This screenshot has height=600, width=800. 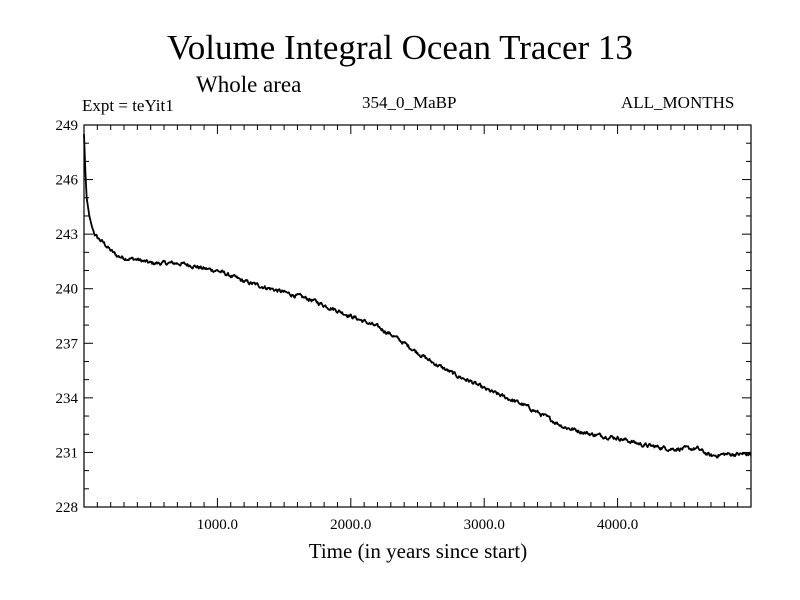 What do you see at coordinates (409, 102) in the screenshot?
I see `run-label: 354_0_MaBP` at bounding box center [409, 102].